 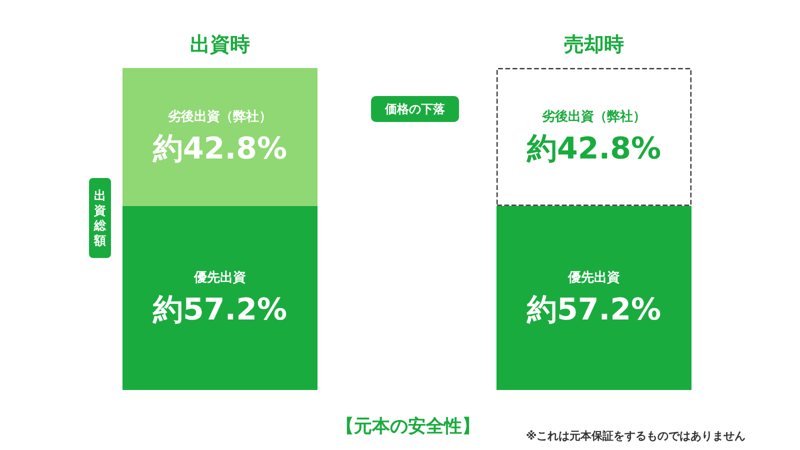 I want to click on x-tick-label: 売却時, so click(x=594, y=44).